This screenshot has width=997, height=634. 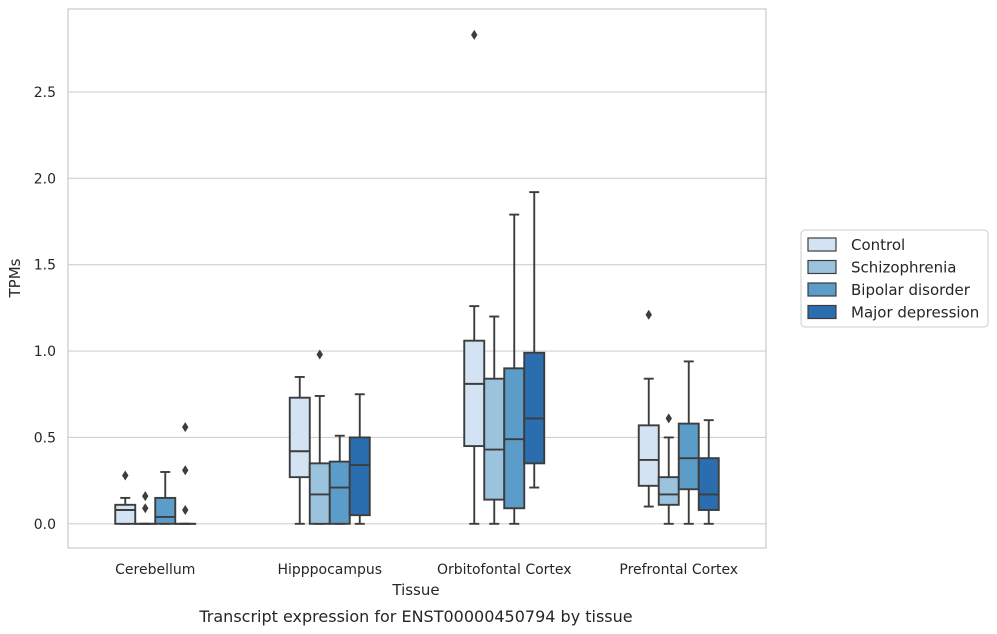 I want to click on legend-label: Control, so click(x=878, y=245).